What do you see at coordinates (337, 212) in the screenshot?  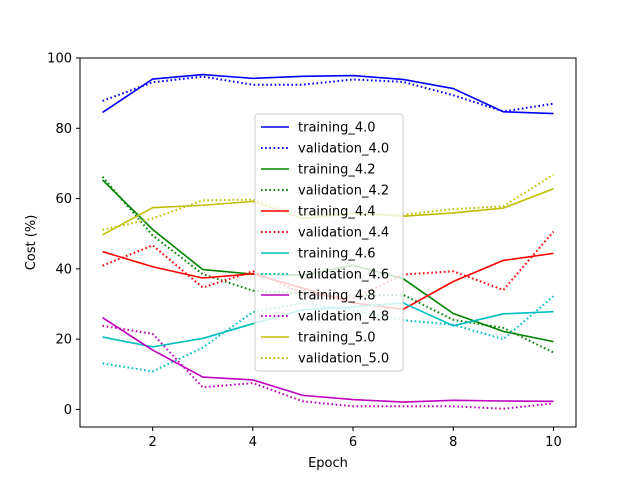 I see `legend-label-training-4-4: training_4.4` at bounding box center [337, 212].